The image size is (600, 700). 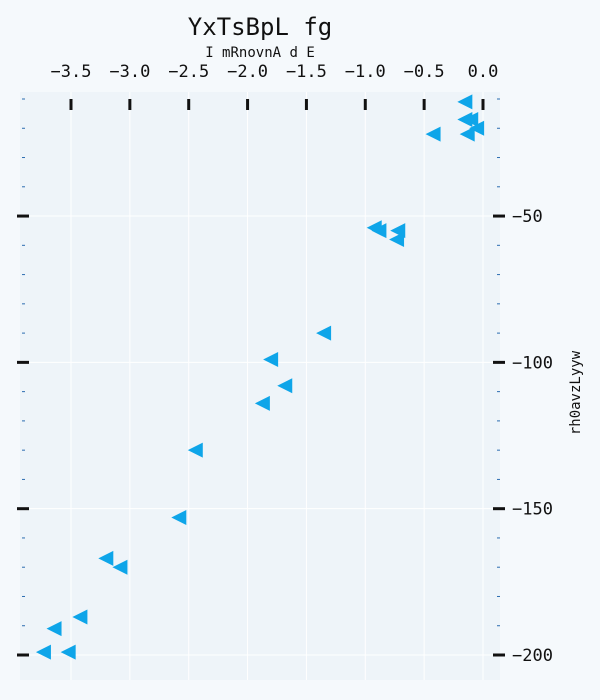 What do you see at coordinates (532, 363) in the screenshot?
I see `y-tick-label-1: −100` at bounding box center [532, 363].